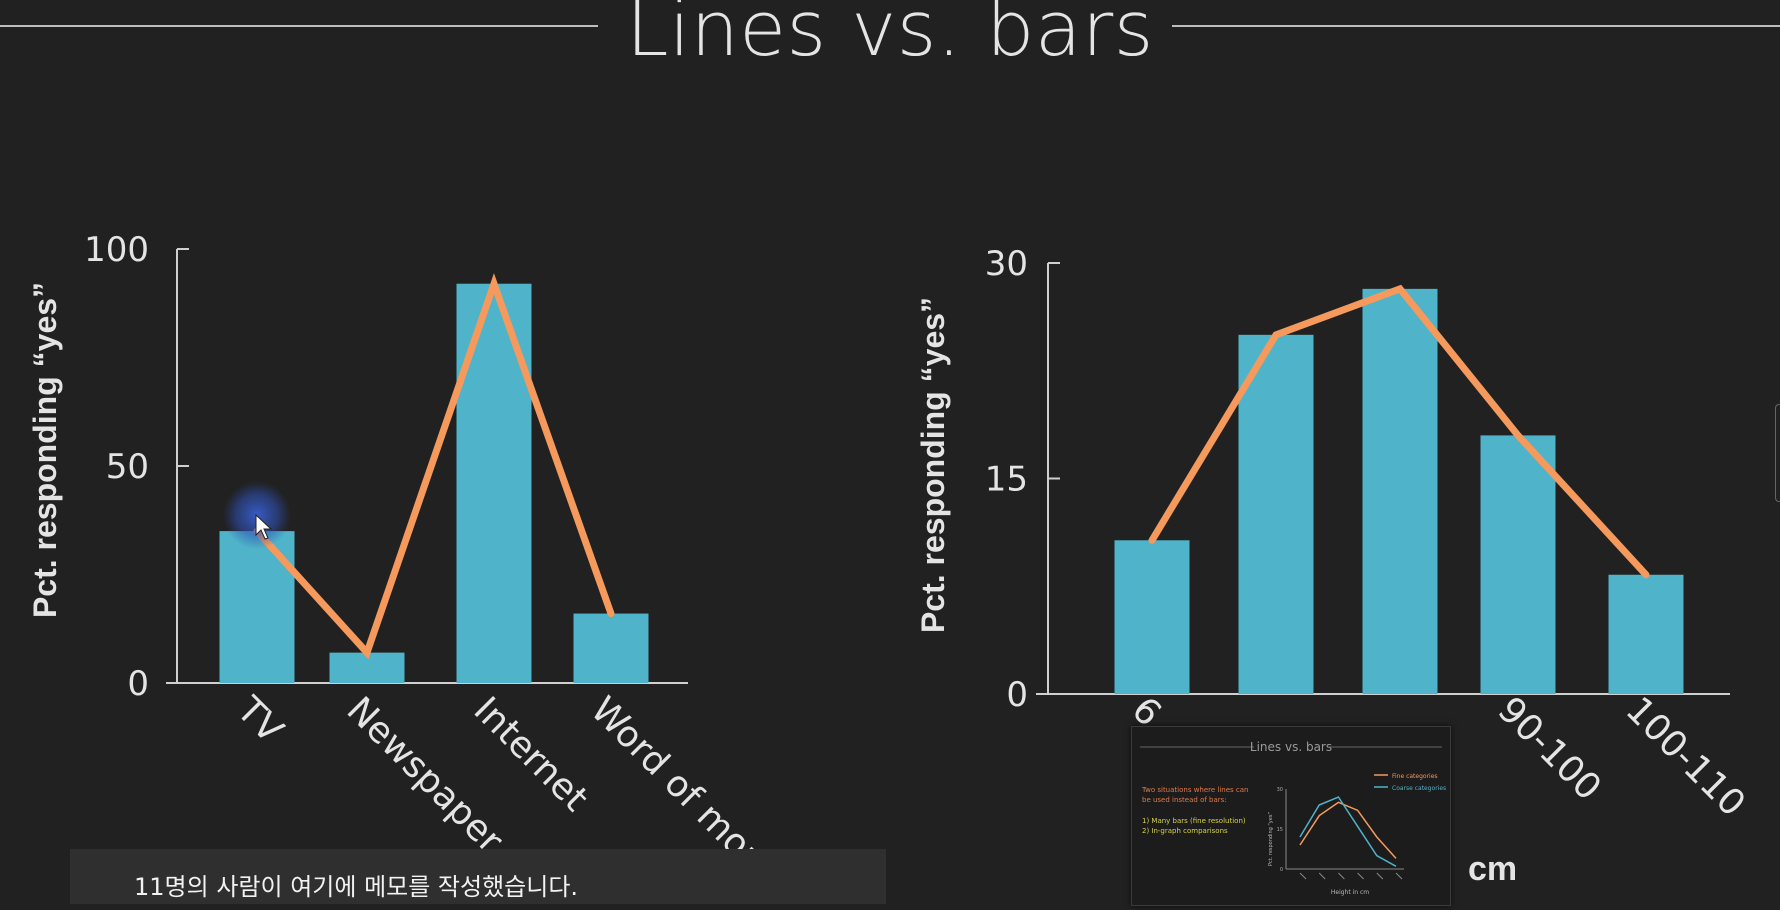 Image resolution: width=1780 pixels, height=910 pixels. Describe the element at coordinates (1476, 26) in the screenshot. I see `title-rule-right` at that location.